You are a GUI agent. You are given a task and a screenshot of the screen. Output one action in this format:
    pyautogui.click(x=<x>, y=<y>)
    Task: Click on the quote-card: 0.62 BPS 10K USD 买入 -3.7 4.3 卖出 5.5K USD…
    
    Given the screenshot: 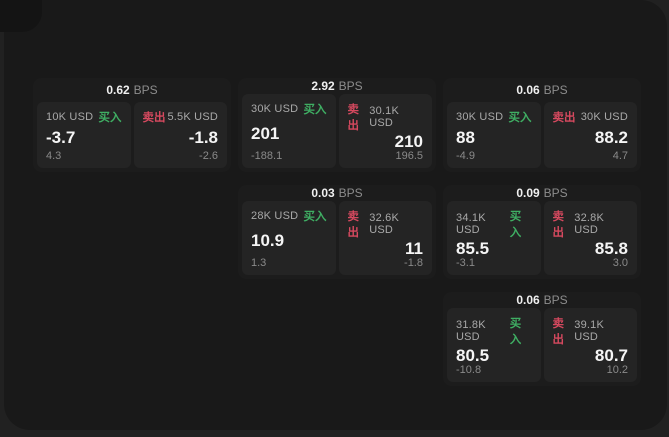 What is the action you would take?
    pyautogui.click(x=132, y=125)
    